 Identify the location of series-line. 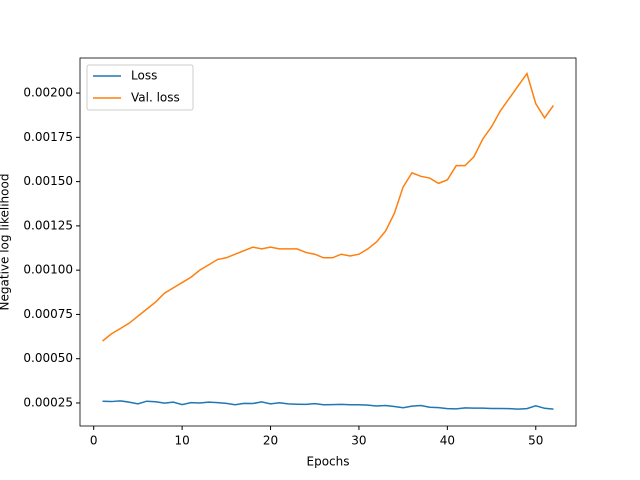
(328, 405).